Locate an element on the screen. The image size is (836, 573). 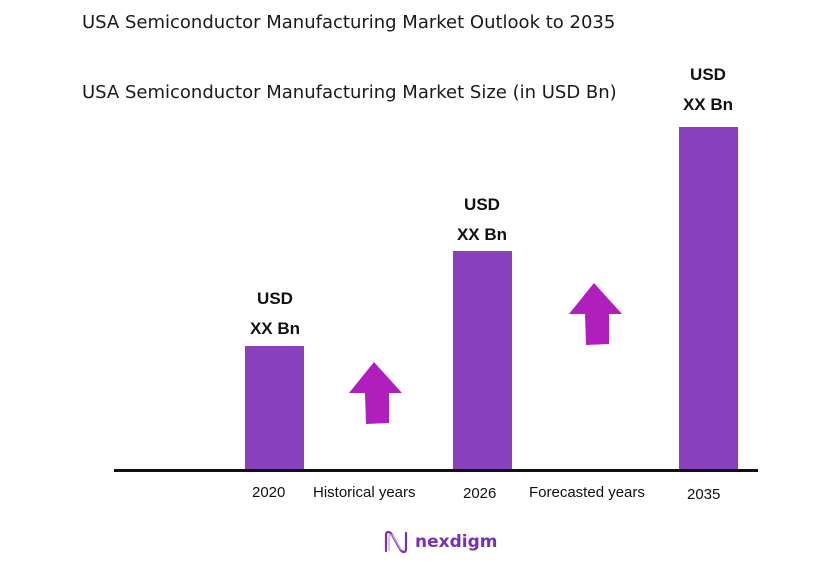
bar-2020 is located at coordinates (274, 408).